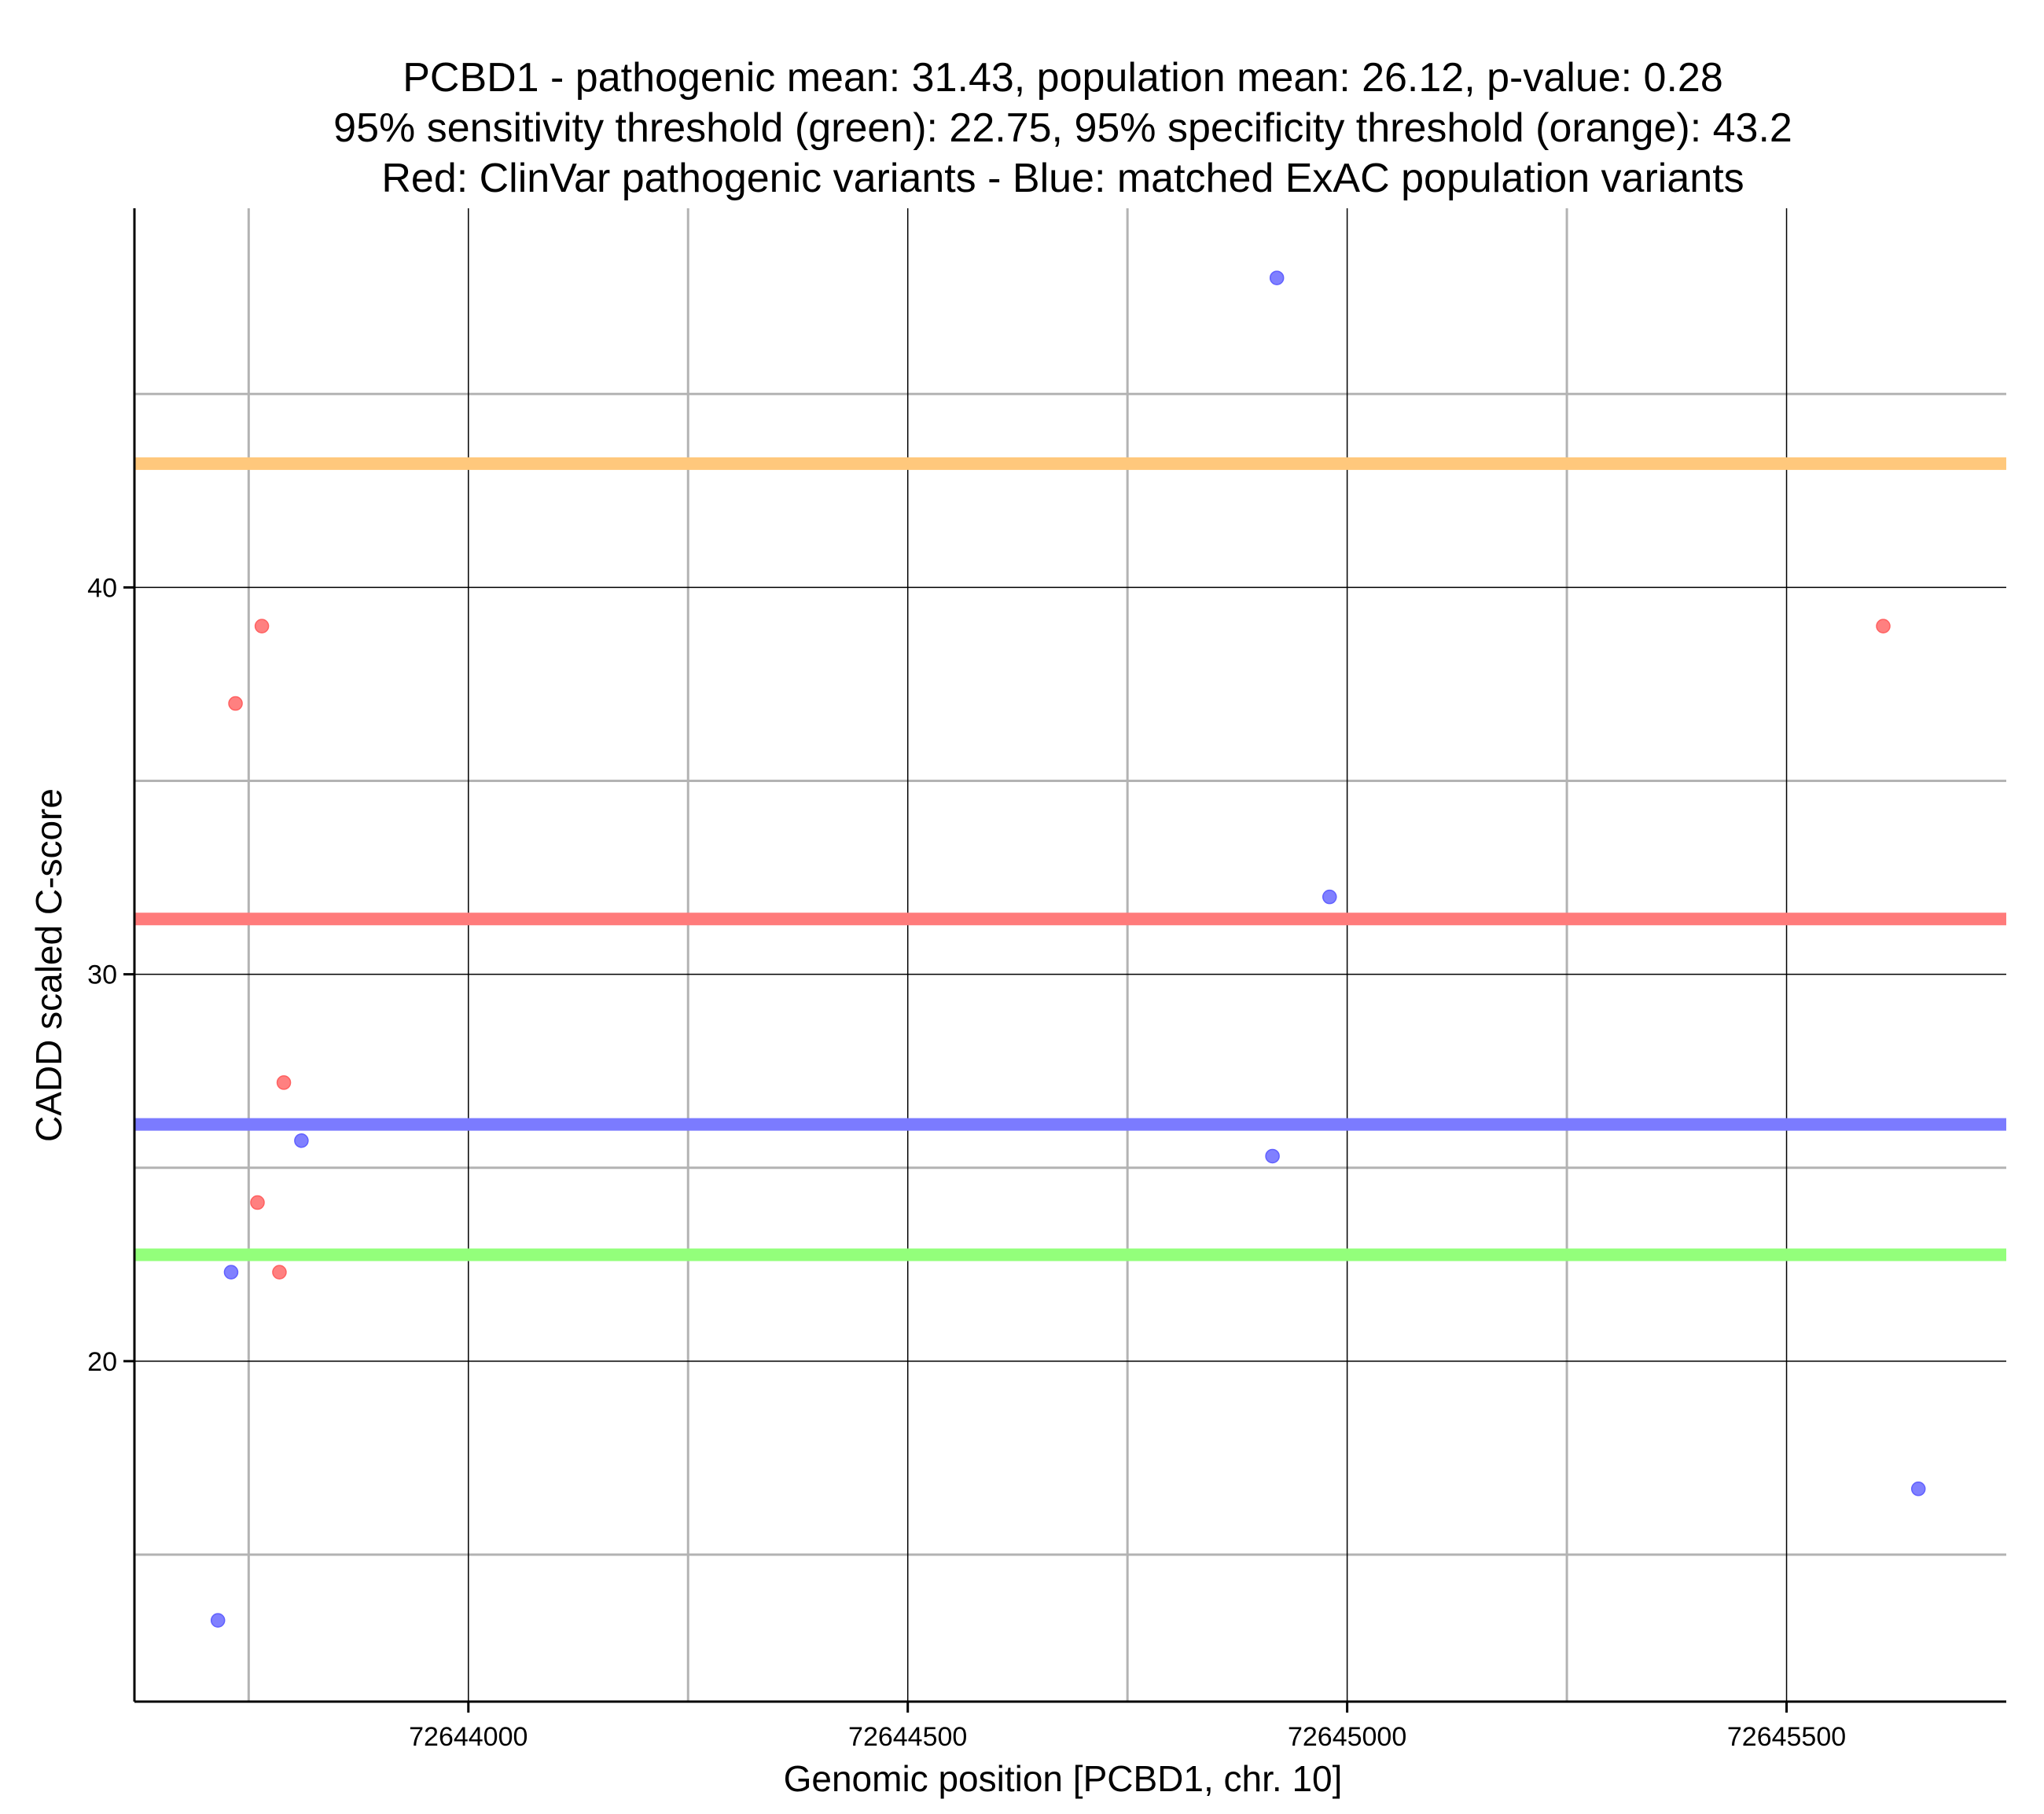 Image resolution: width=2044 pixels, height=1814 pixels. Describe the element at coordinates (1787, 1737) in the screenshot. I see `x-tick-label-3: 72645500` at that location.